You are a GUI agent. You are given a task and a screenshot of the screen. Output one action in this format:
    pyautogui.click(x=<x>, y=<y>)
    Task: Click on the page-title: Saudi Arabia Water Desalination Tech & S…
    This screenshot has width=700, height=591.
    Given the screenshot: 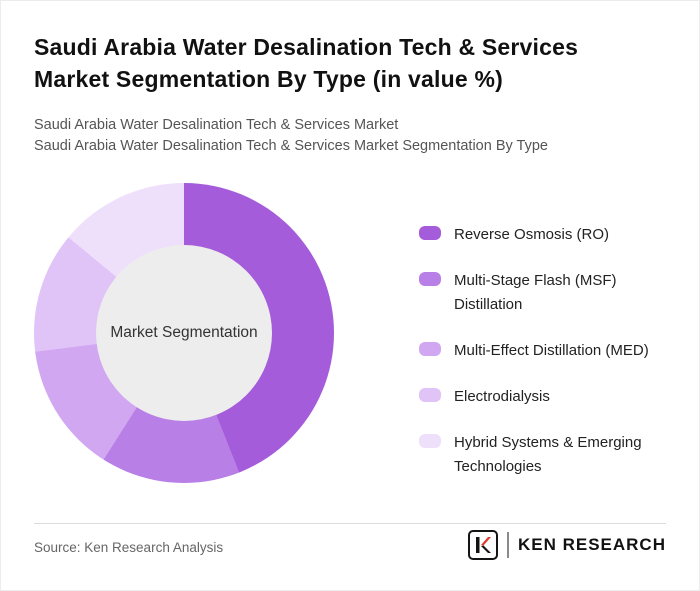 What is the action you would take?
    pyautogui.click(x=306, y=63)
    